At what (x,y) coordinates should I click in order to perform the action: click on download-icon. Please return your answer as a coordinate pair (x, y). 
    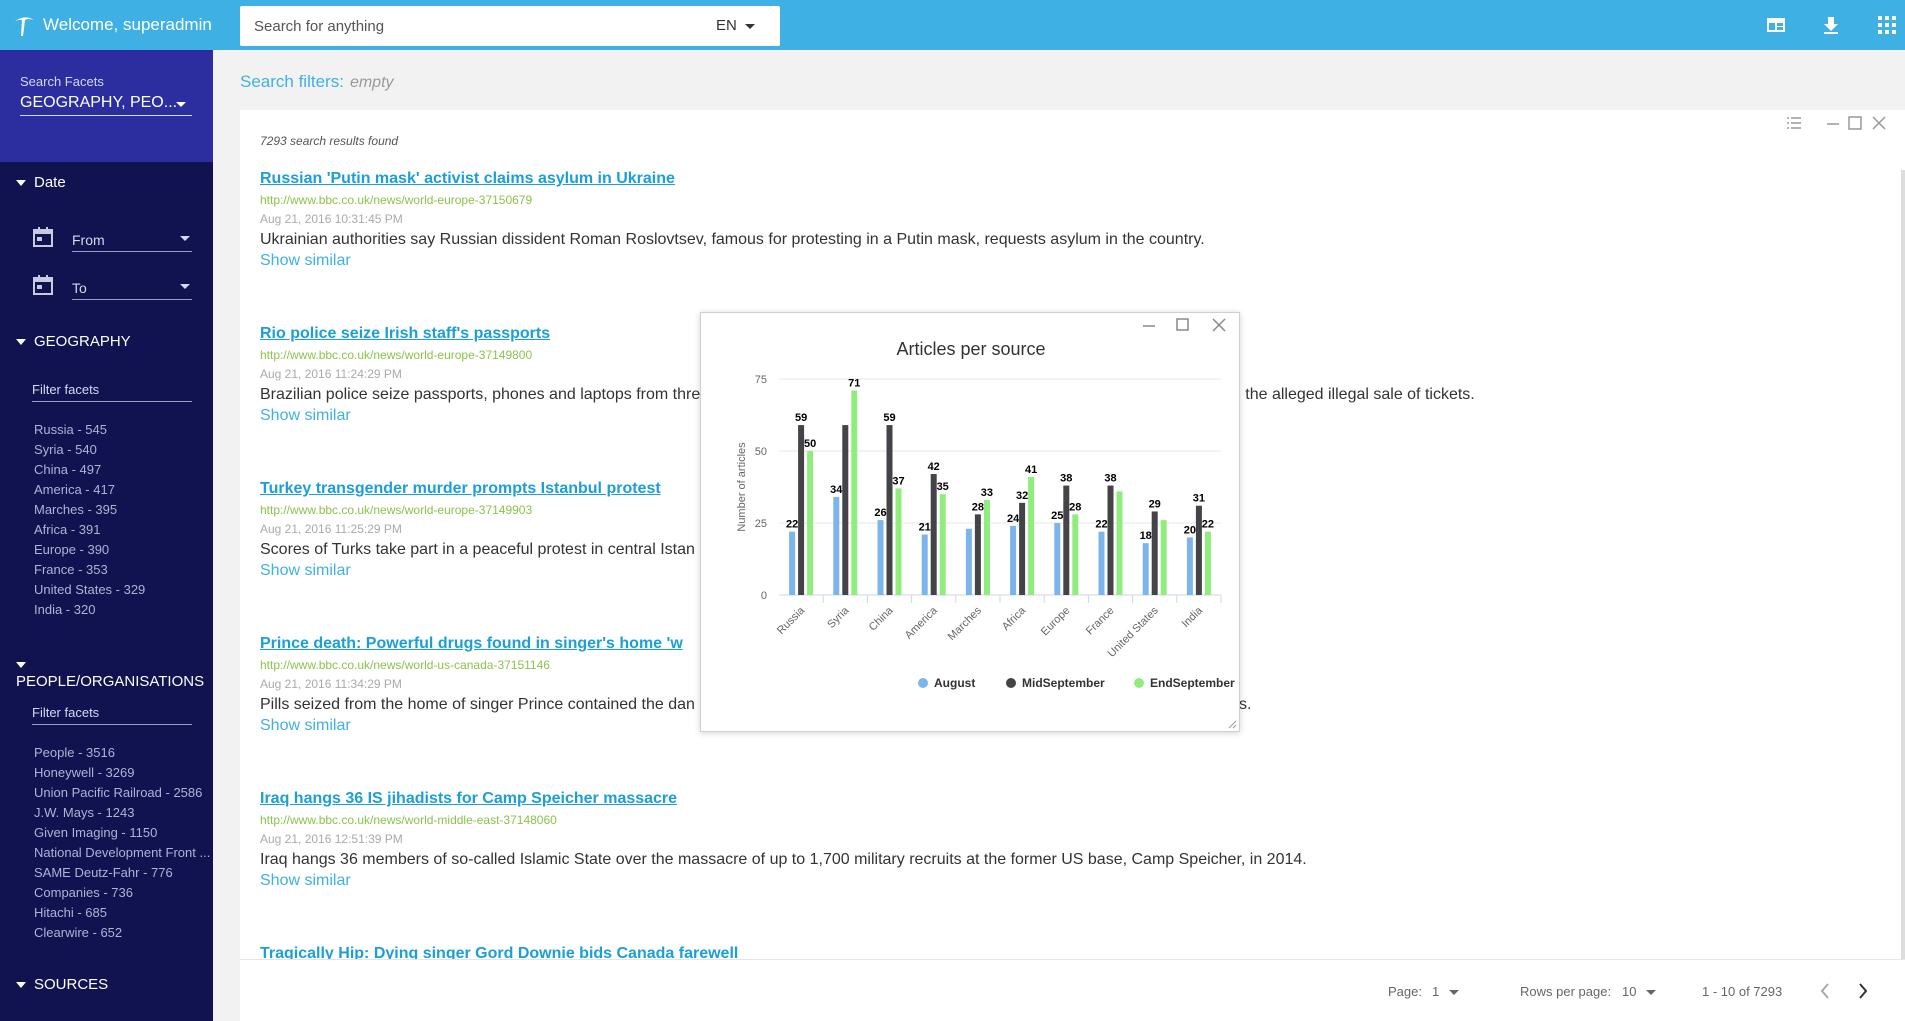
    Looking at the image, I should click on (1831, 25).